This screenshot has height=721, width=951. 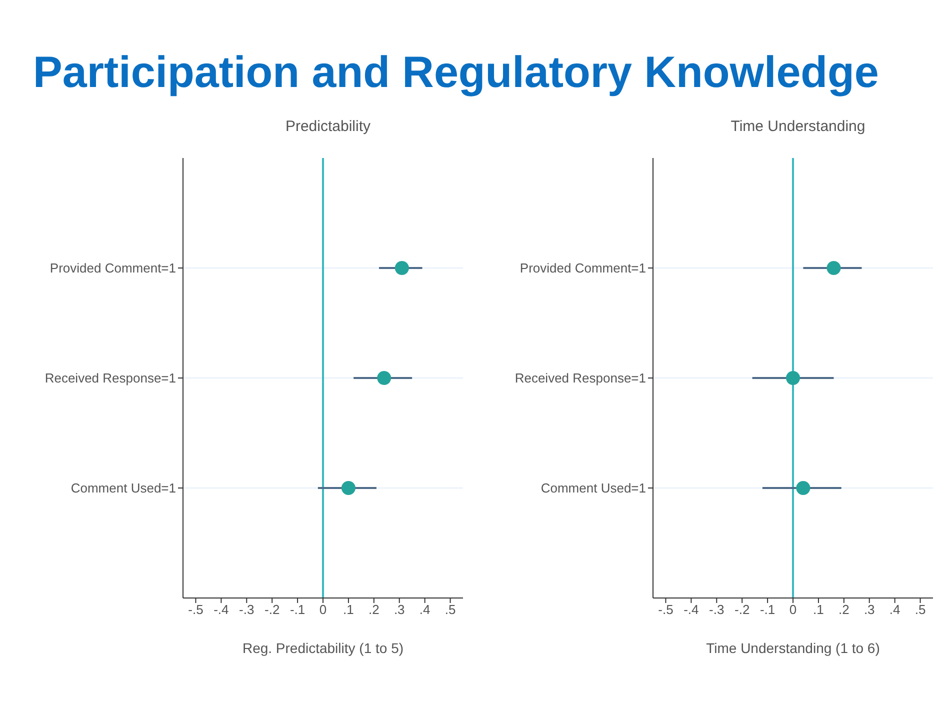 What do you see at coordinates (456, 73) in the screenshot?
I see `chart-title: Participation and Regulatory Knowledge` at bounding box center [456, 73].